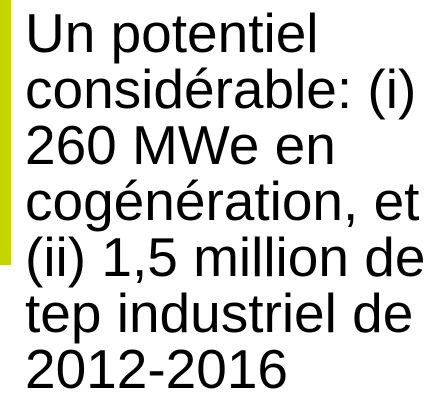 The width and height of the screenshot is (448, 401). I want to click on text-line: 2012-2016, so click(156, 369).